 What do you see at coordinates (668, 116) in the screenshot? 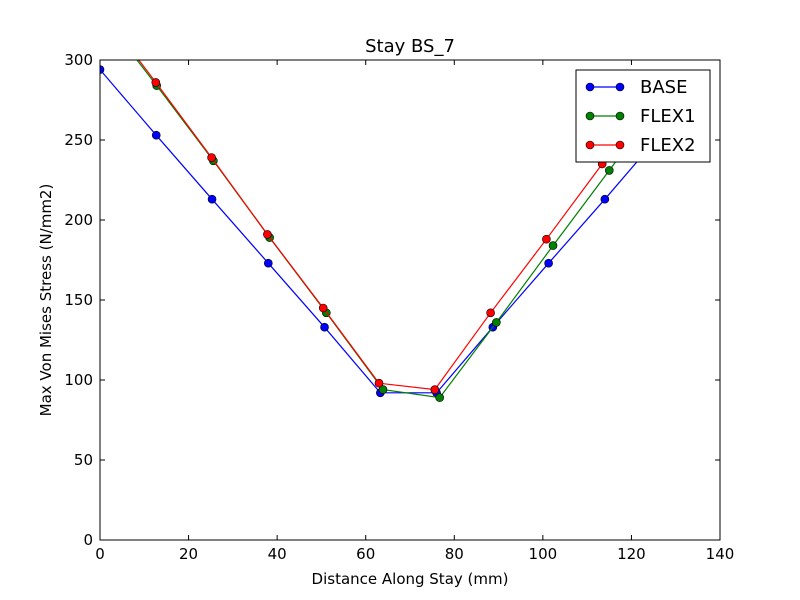
I see `legend-label: FLEX1` at bounding box center [668, 116].